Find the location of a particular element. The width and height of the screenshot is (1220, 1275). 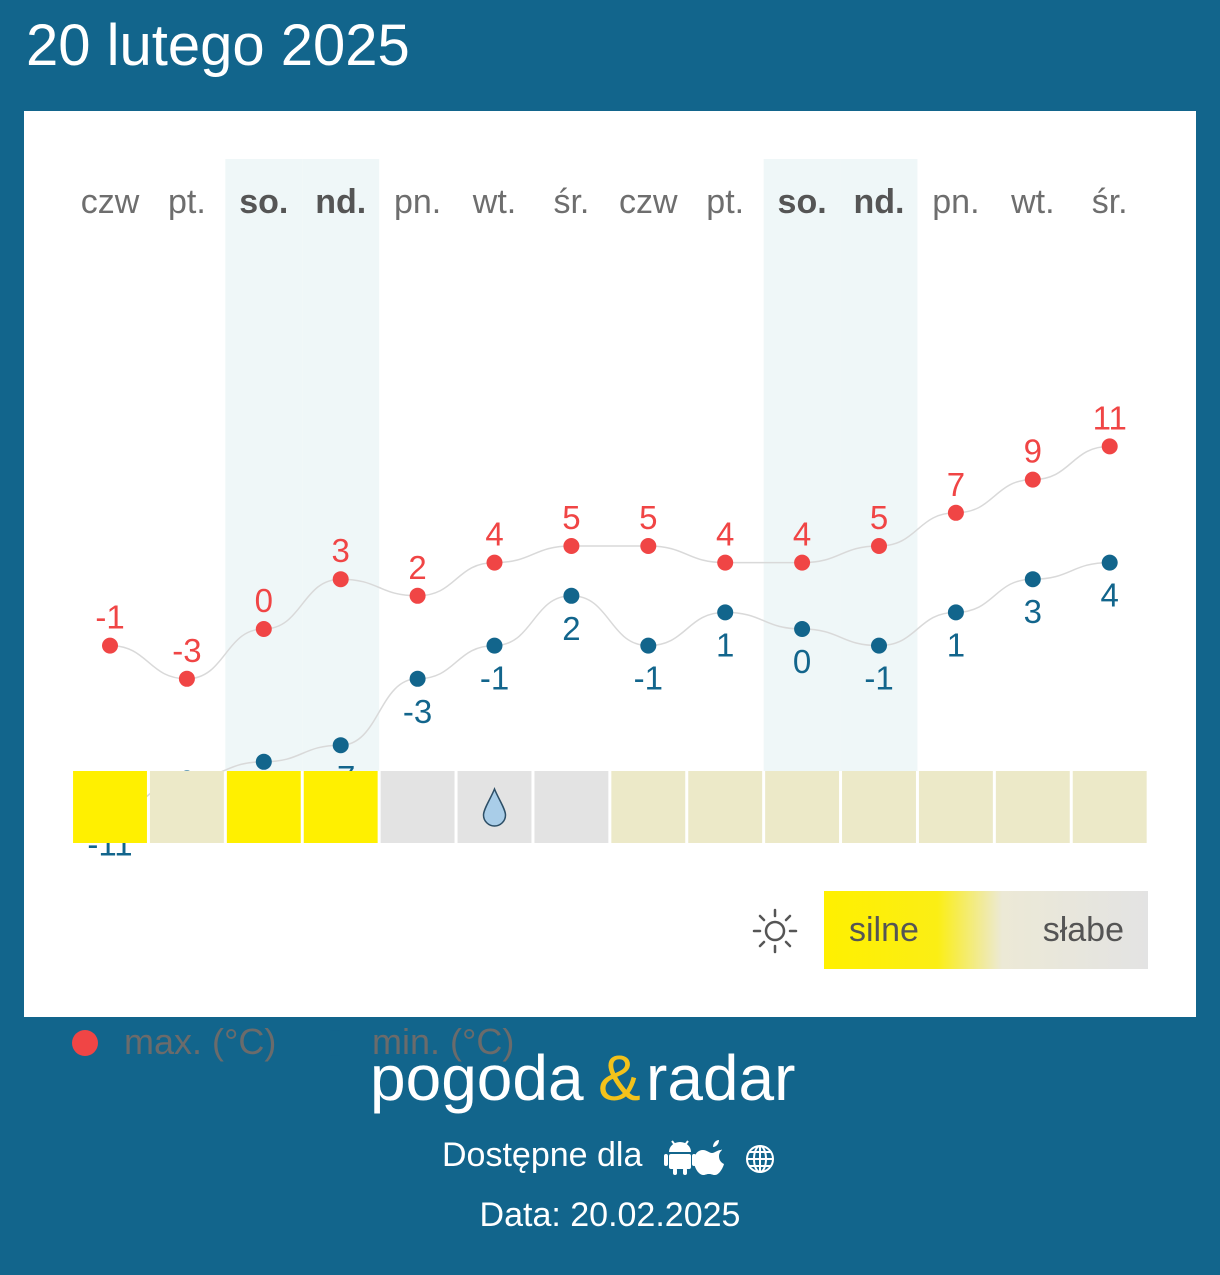

legend-min-label: min. (°C) is located at coordinates (443, 1041).